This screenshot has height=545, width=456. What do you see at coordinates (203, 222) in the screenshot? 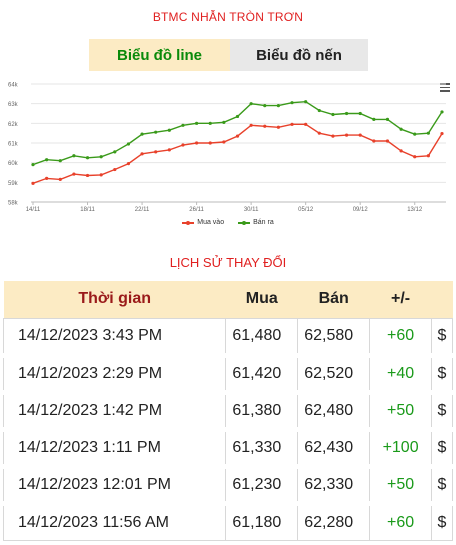
I see `legend-item-buy: Mua vào` at bounding box center [203, 222].